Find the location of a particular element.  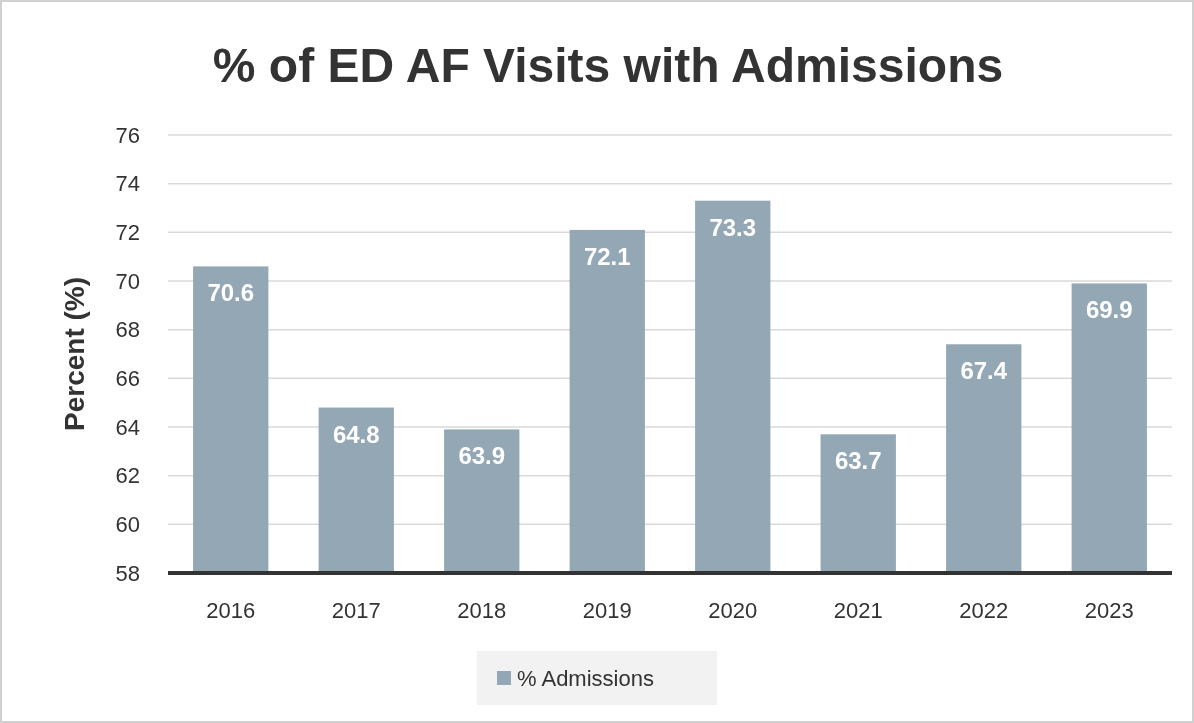

y-tick-label: 60 is located at coordinates (127, 525).